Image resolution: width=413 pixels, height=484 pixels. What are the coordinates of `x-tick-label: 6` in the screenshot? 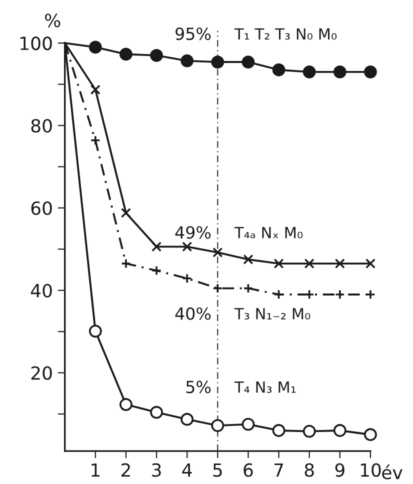 It's located at (248, 470).